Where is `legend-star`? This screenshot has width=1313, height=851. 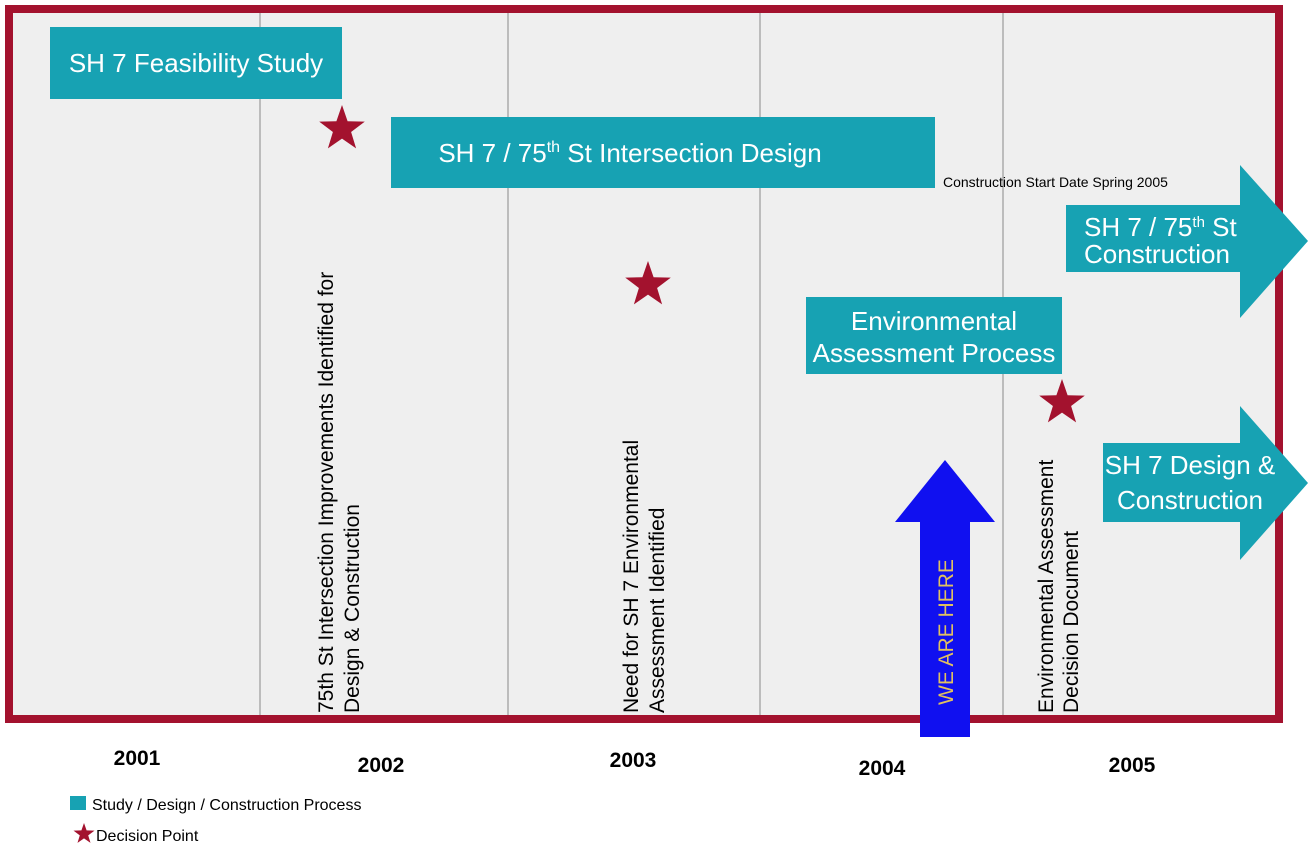 legend-star is located at coordinates (84, 833).